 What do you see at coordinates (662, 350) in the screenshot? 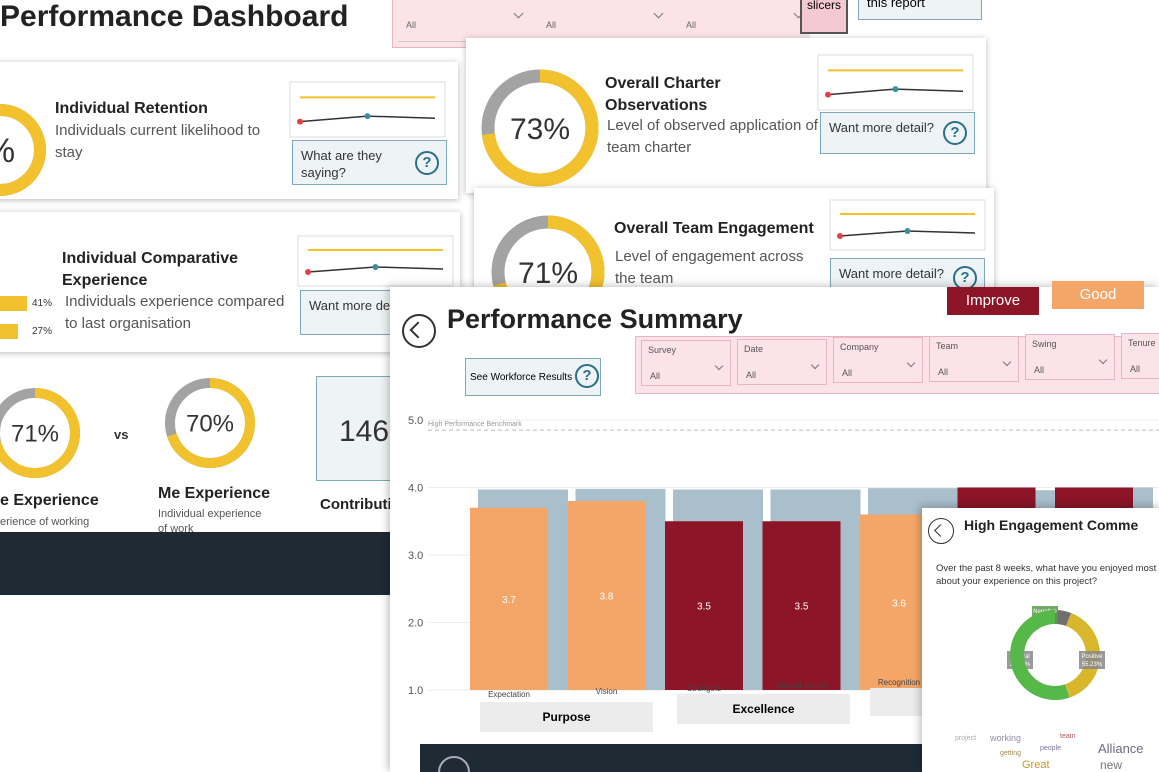
I see `slicer-label: Survey` at bounding box center [662, 350].